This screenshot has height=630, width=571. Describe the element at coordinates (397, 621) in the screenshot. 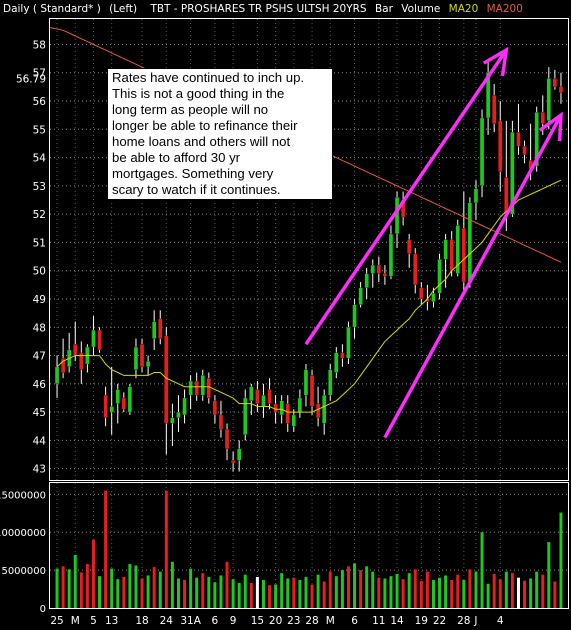

I see `x-tick-label: 14` at that location.